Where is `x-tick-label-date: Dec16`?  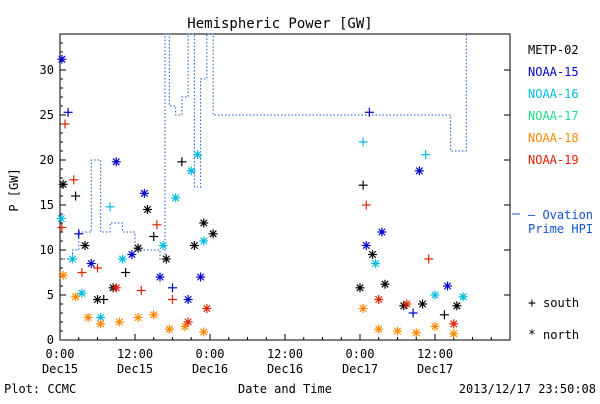
x-tick-label-date: Dec16 is located at coordinates (285, 369).